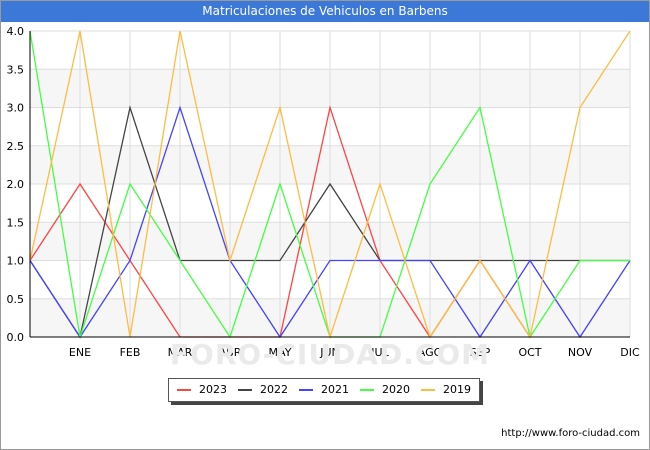 The image size is (650, 450). What do you see at coordinates (16, 108) in the screenshot?
I see `y-tick-label: 3.0` at bounding box center [16, 108].